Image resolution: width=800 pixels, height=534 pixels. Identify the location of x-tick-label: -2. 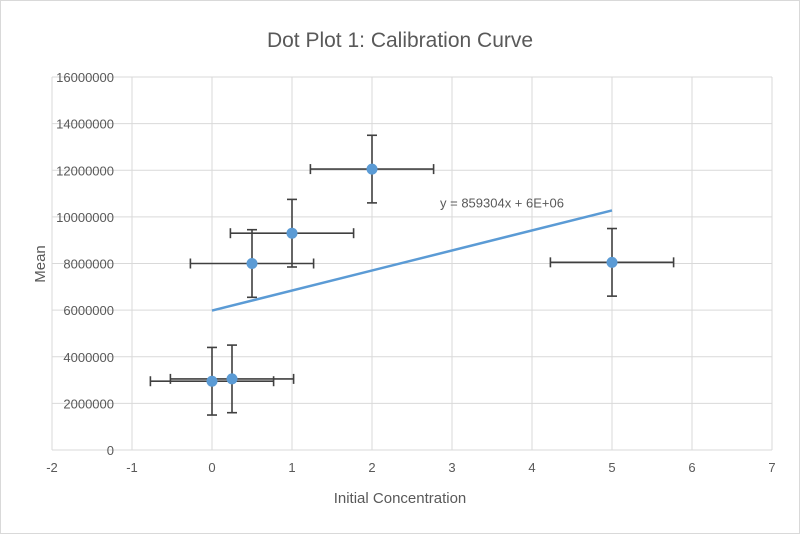
(52, 467).